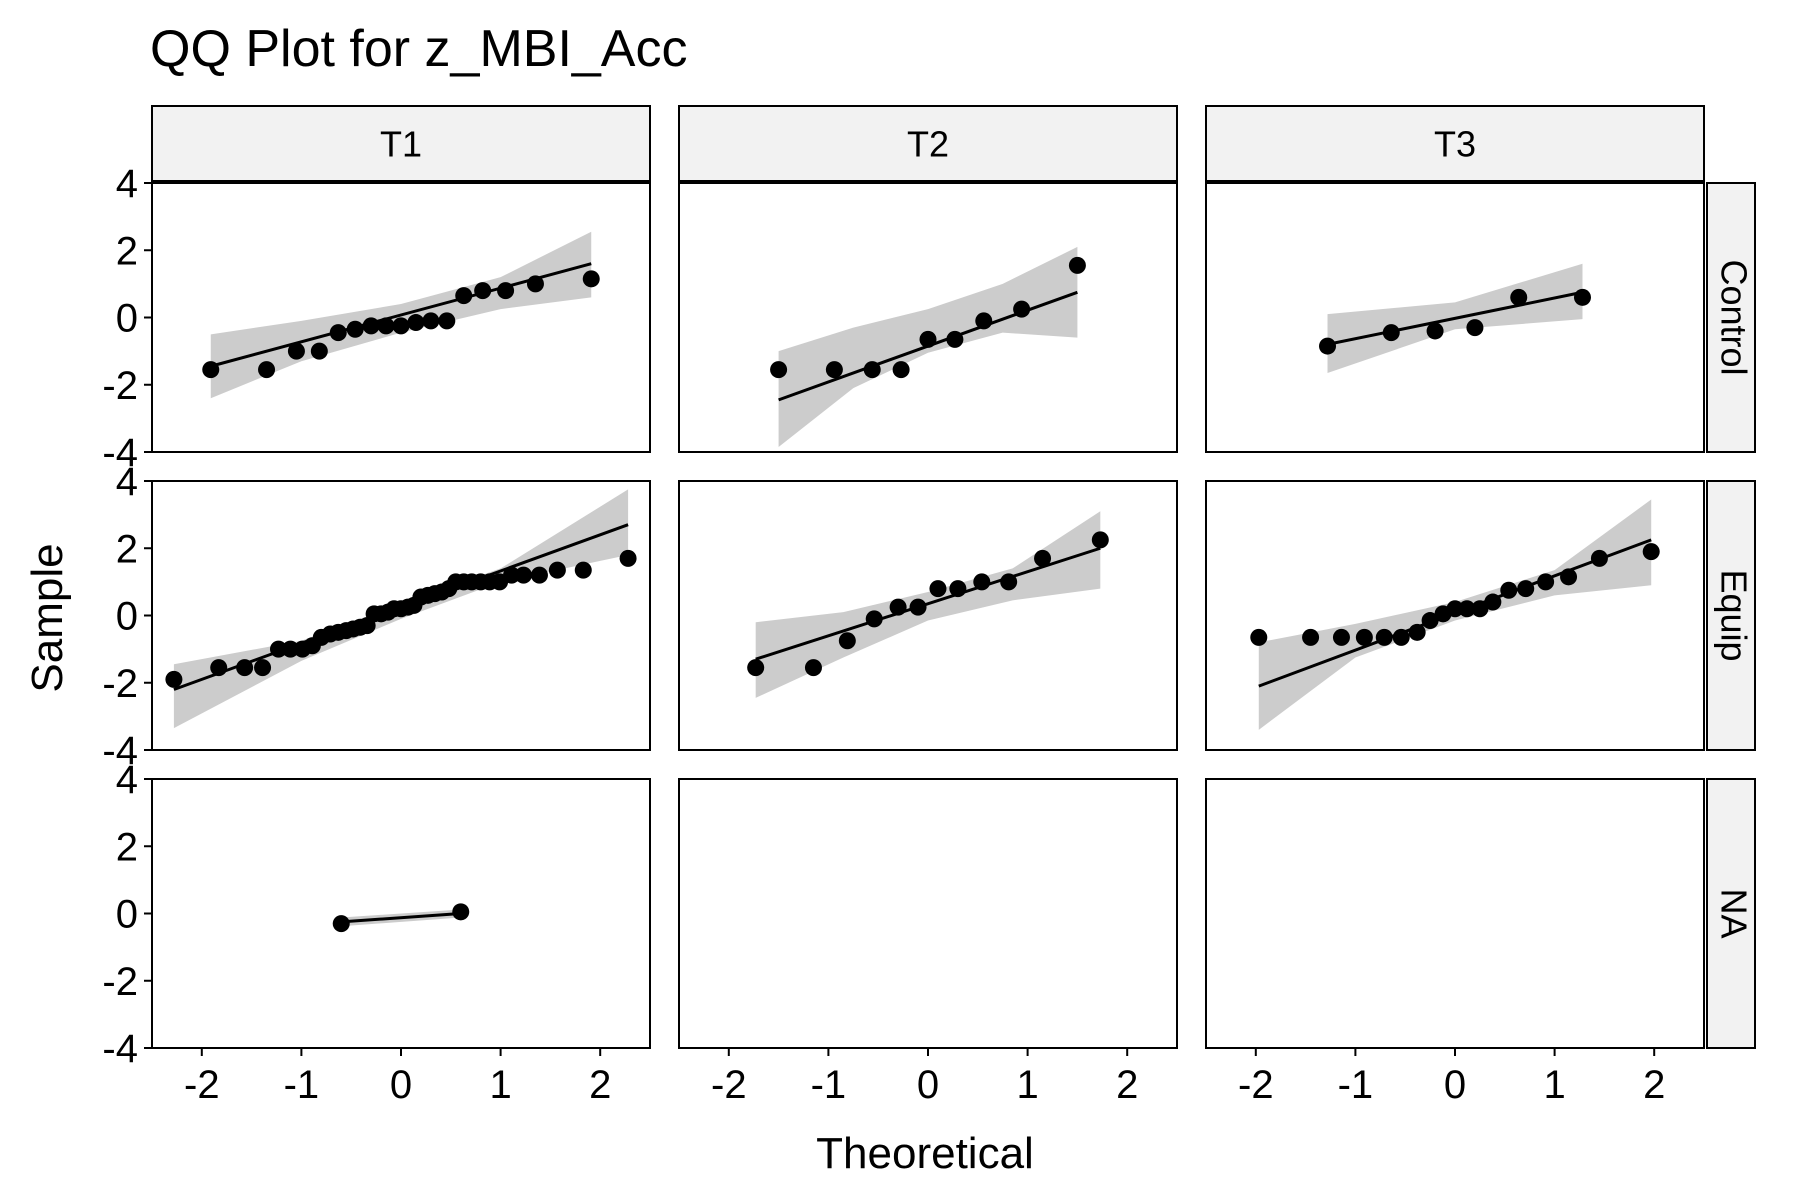  I want to click on facet-strip-t2, so click(928, 143).